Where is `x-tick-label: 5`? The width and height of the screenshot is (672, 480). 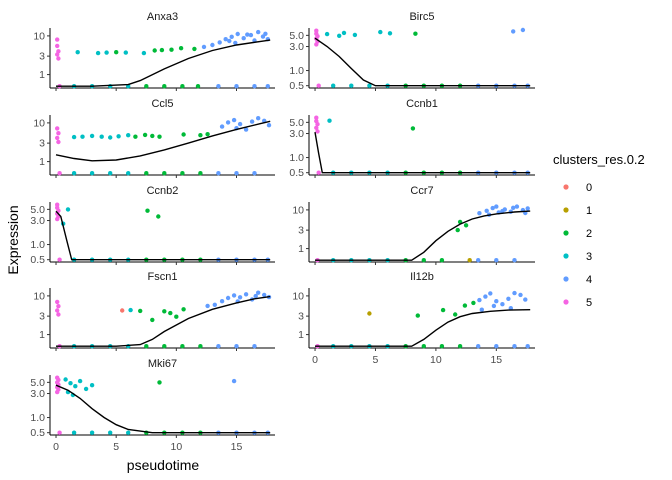
x-tick-label: 5 is located at coordinates (116, 447).